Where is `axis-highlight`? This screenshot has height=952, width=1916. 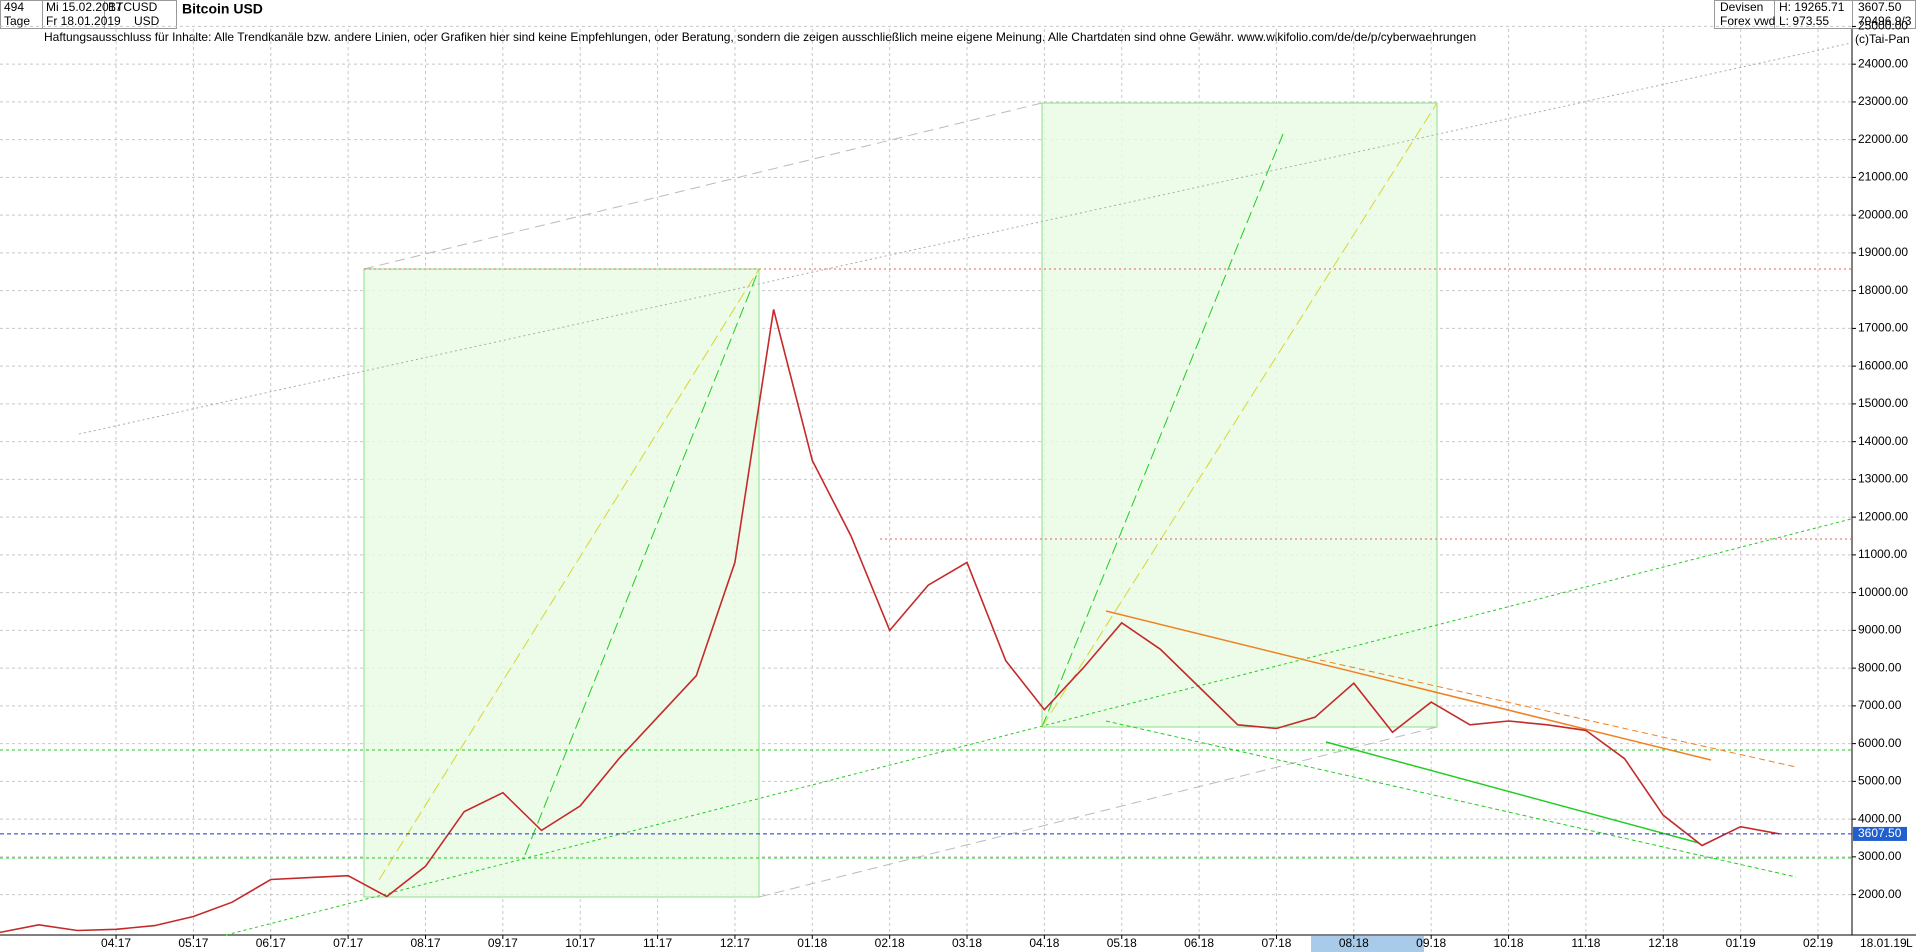 axis-highlight is located at coordinates (1367, 944).